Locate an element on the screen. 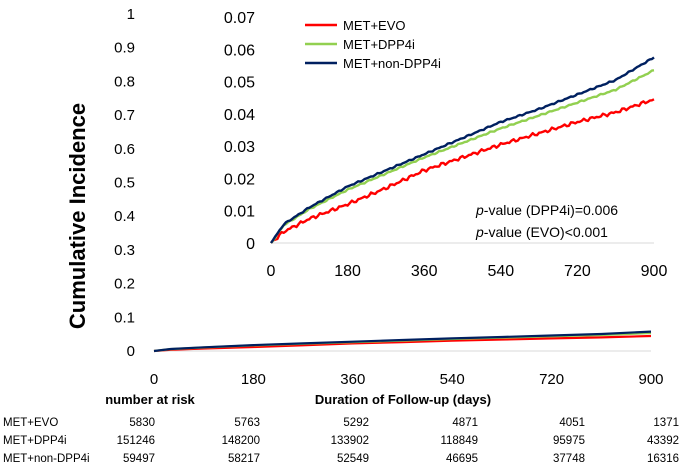 Image resolution: width=683 pixels, height=469 pixels. main-y-tick-label: 0.9 is located at coordinates (124, 48).